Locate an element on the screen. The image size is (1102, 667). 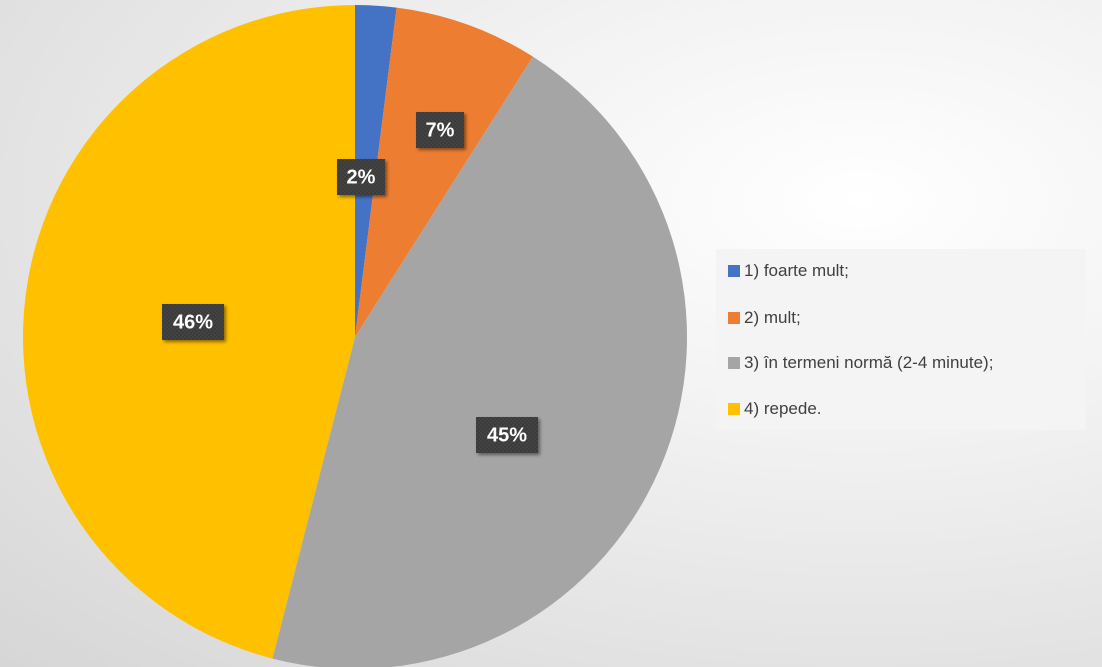
legend-item-repede: 4) repede. is located at coordinates (775, 409).